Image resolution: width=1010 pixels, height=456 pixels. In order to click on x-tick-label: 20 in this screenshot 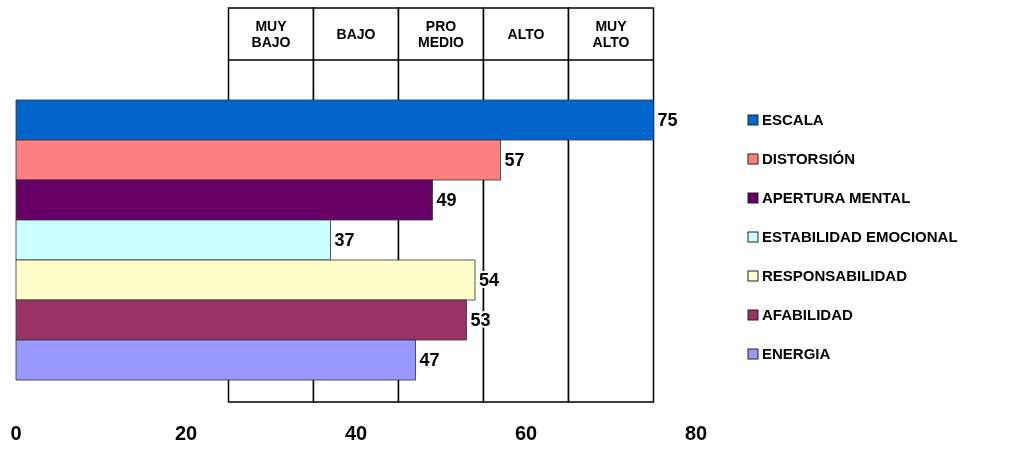, I will do `click(186, 433)`.